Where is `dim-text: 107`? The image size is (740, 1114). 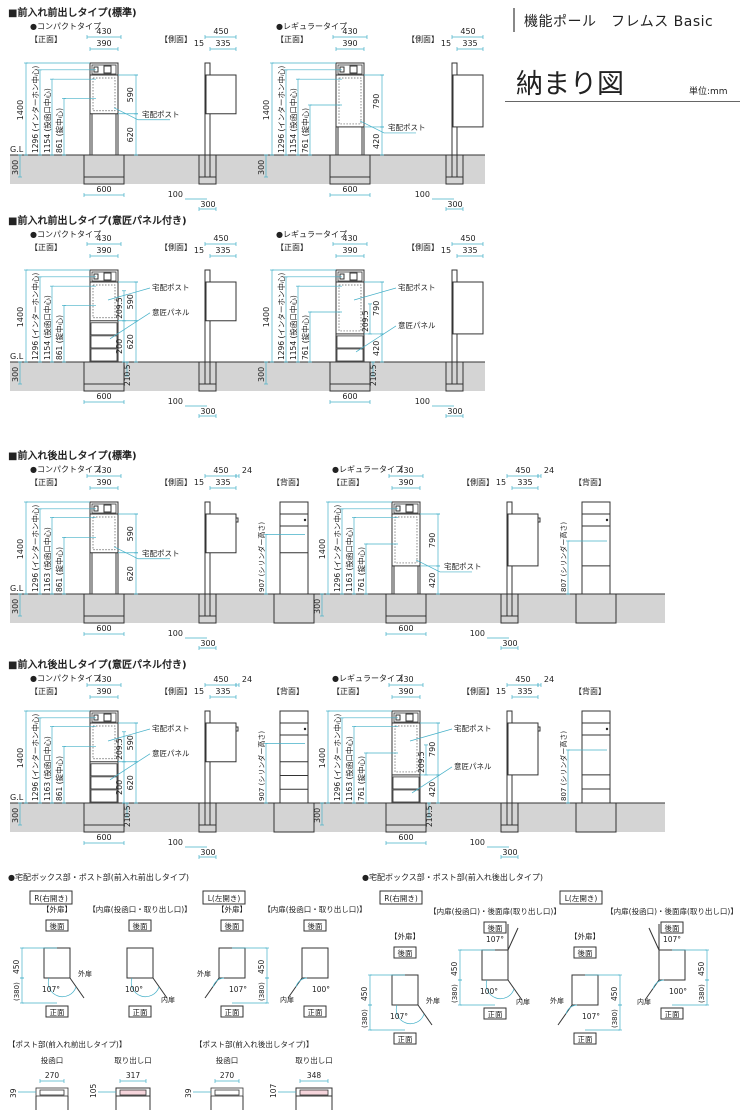 dim-text: 107 is located at coordinates (273, 1090).